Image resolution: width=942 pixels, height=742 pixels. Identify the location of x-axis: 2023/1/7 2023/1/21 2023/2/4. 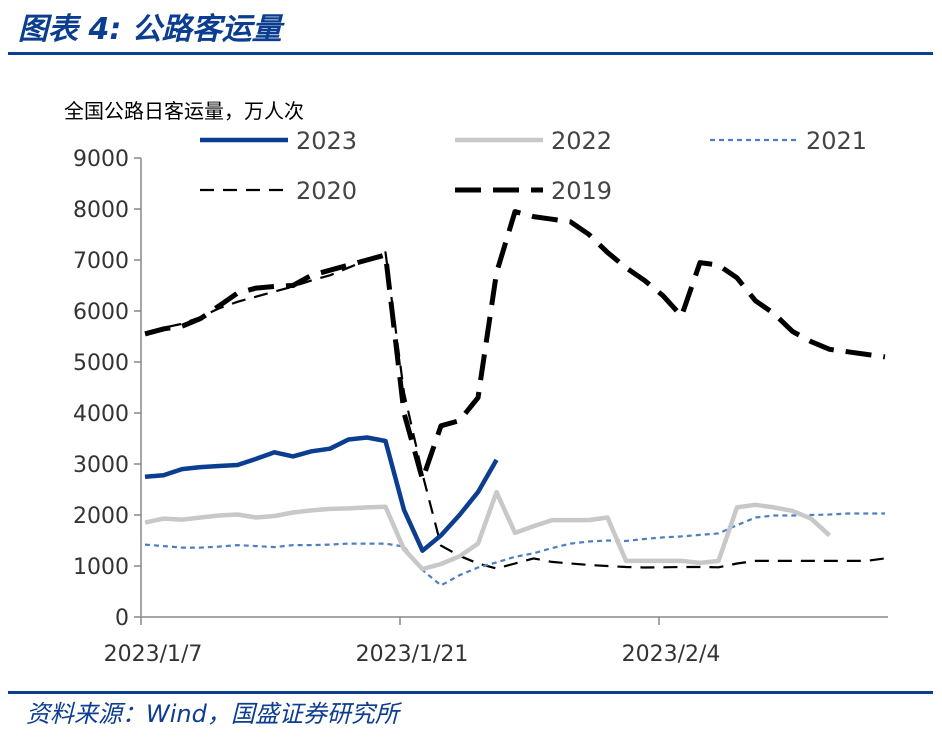
(496, 641).